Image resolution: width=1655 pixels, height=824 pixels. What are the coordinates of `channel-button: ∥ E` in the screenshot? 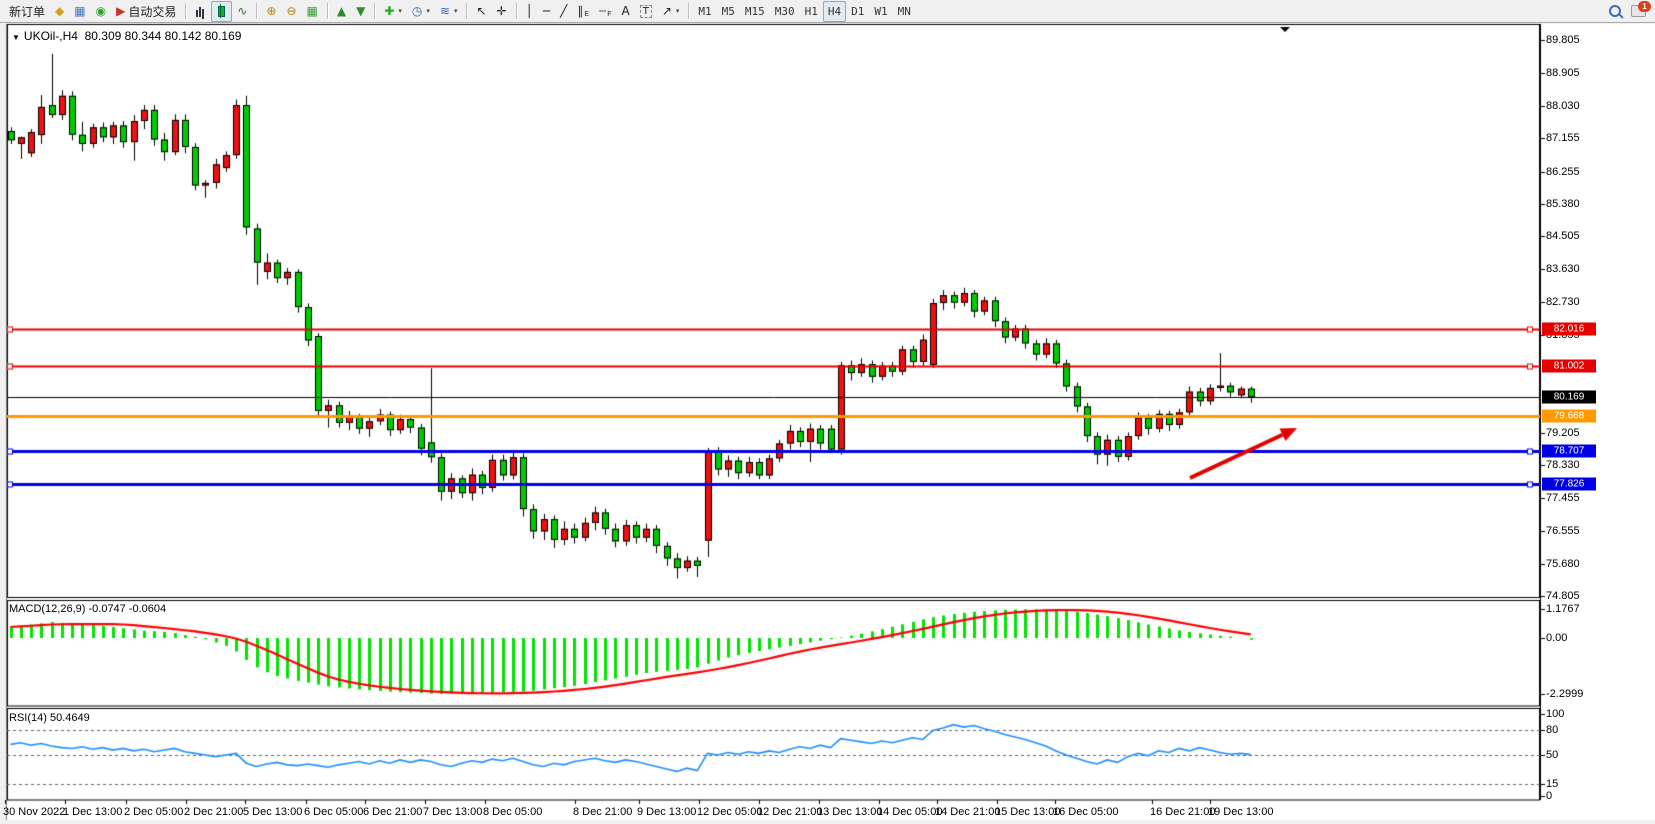 It's located at (583, 11).